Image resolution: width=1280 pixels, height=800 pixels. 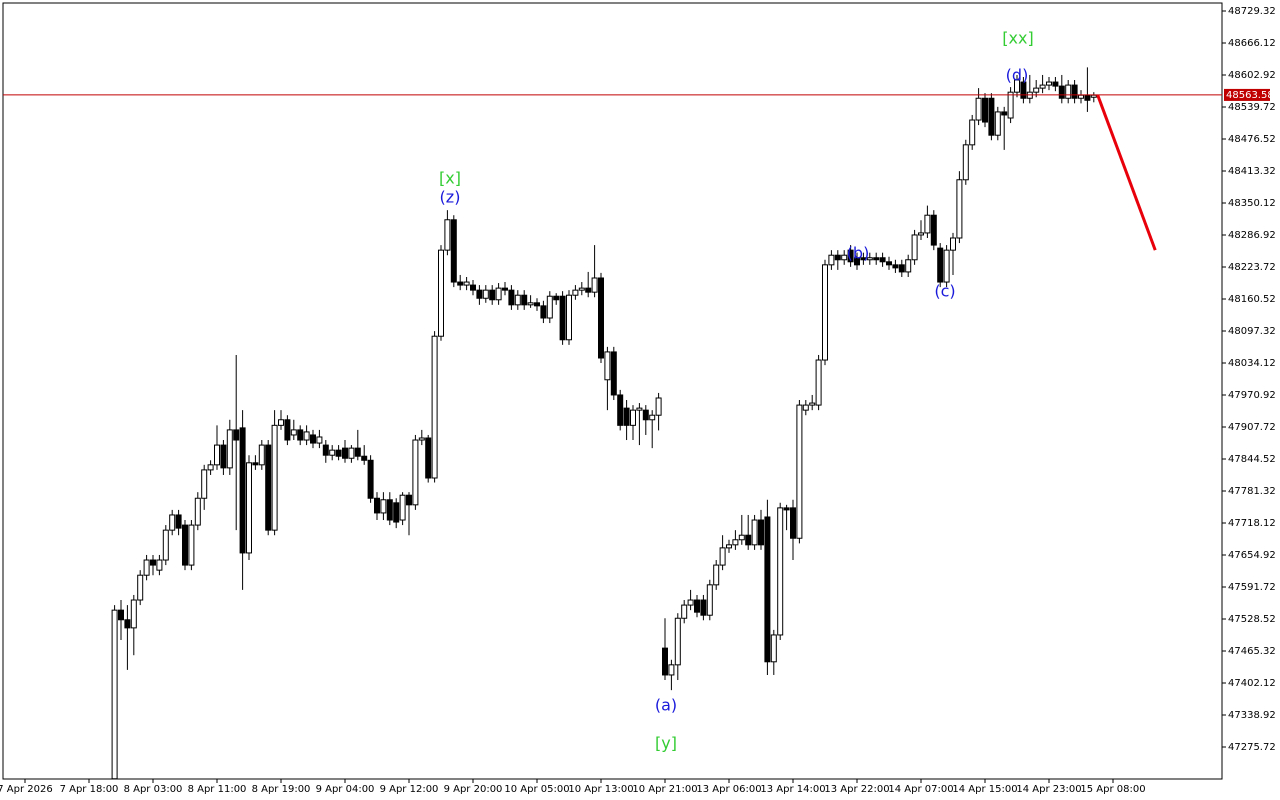 I want to click on y-tick-label: 48666.12, so click(x=1252, y=43).